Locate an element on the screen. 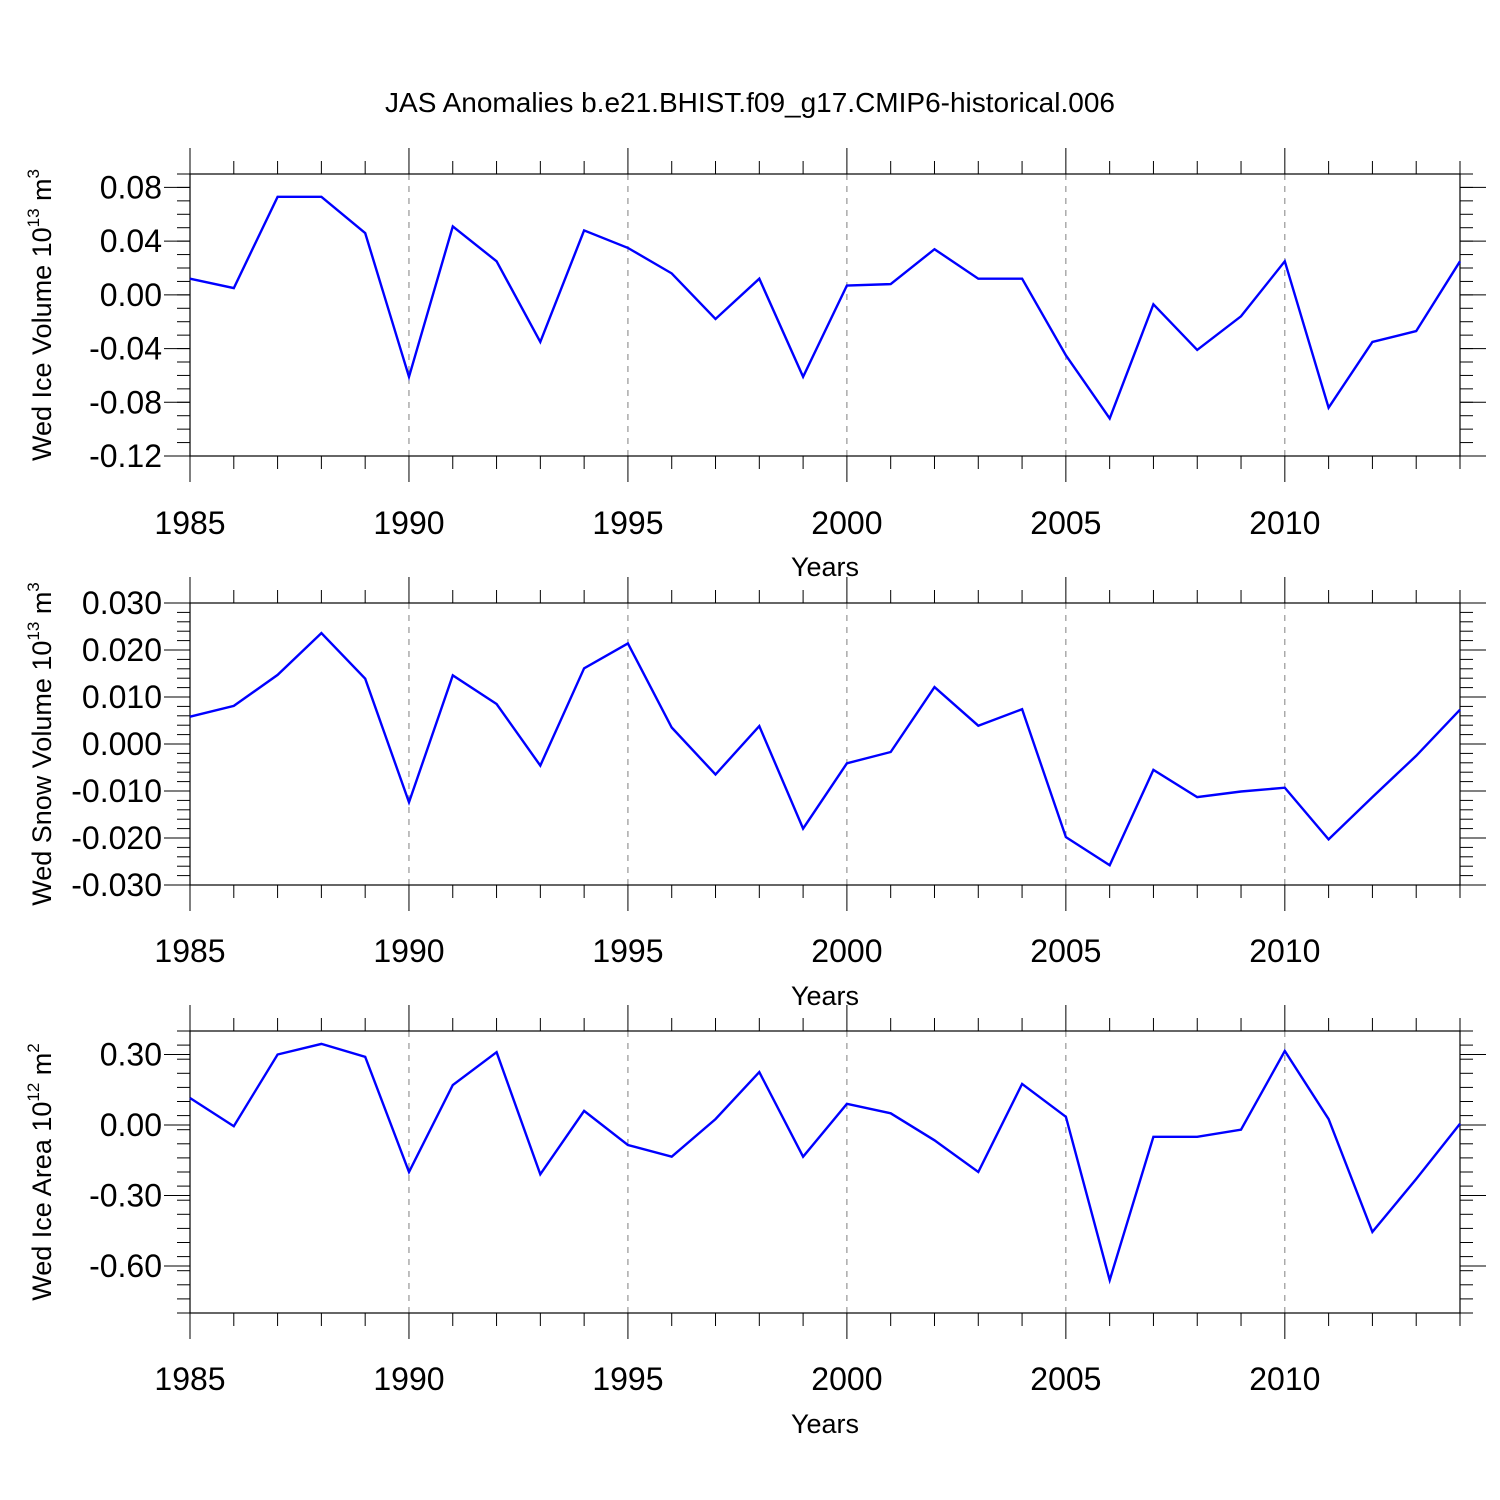 The image size is (1500, 1500). y-axis-label: Wed Ice Volume 1013 m3 is located at coordinates (40, 315).